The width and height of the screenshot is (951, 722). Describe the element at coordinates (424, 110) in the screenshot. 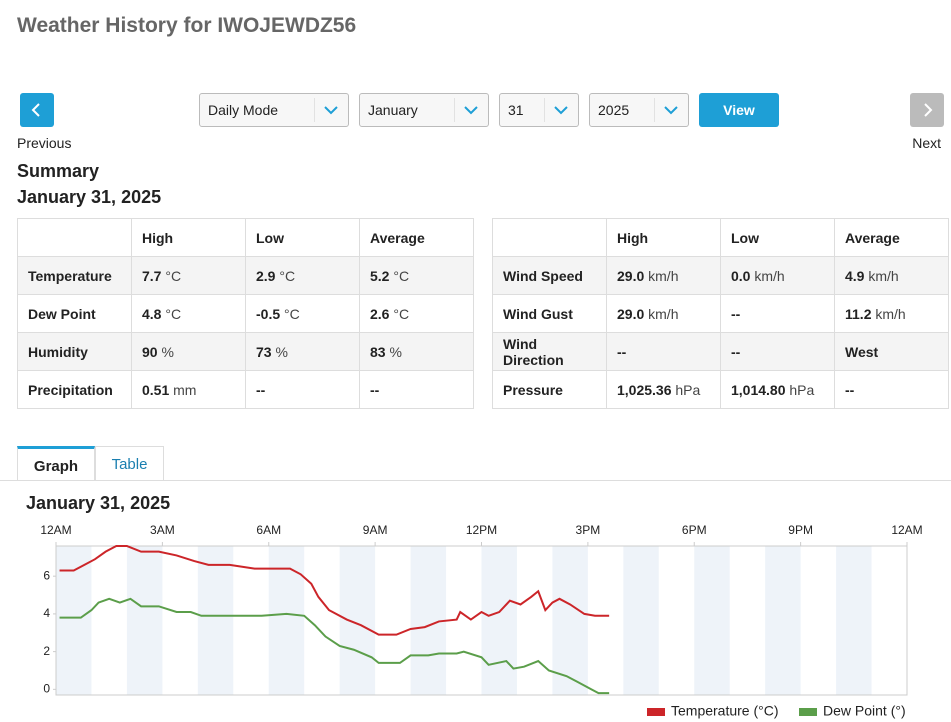

I see `month-select: January` at that location.